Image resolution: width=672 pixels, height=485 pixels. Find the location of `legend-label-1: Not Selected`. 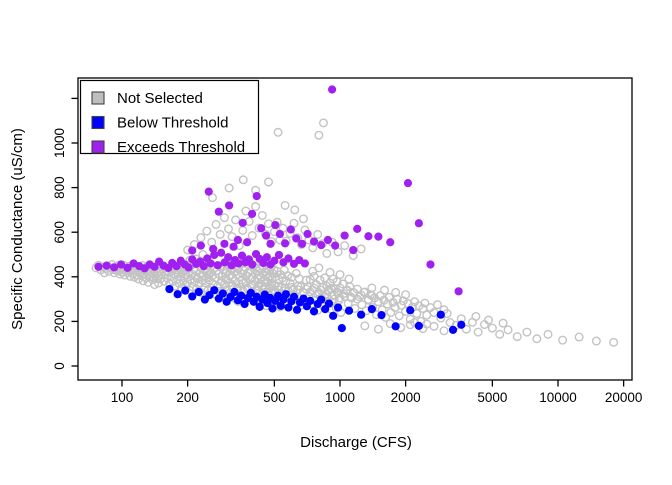

legend-label-1: Not Selected is located at coordinates (160, 98).